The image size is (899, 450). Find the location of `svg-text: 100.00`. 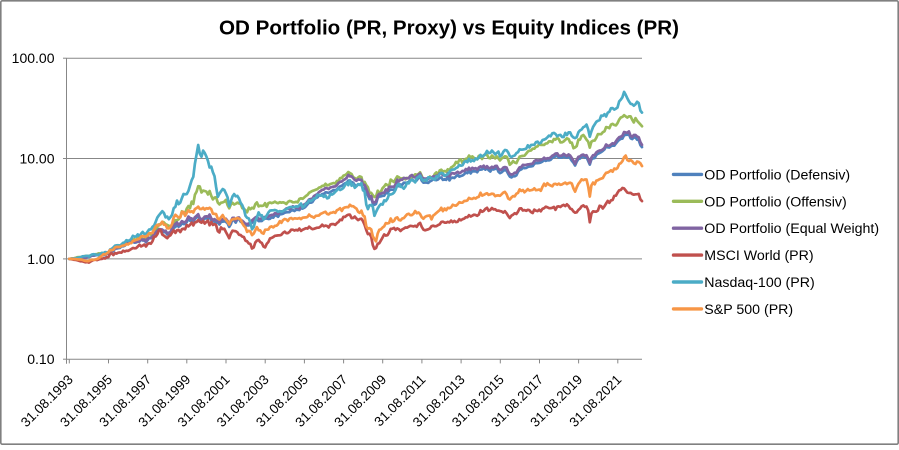

svg-text: 100.00 is located at coordinates (33, 58).